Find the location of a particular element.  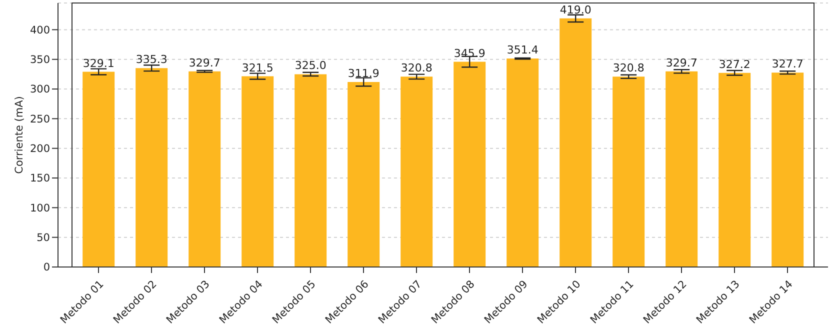

y-tick-label: 300 is located at coordinates (40, 90).